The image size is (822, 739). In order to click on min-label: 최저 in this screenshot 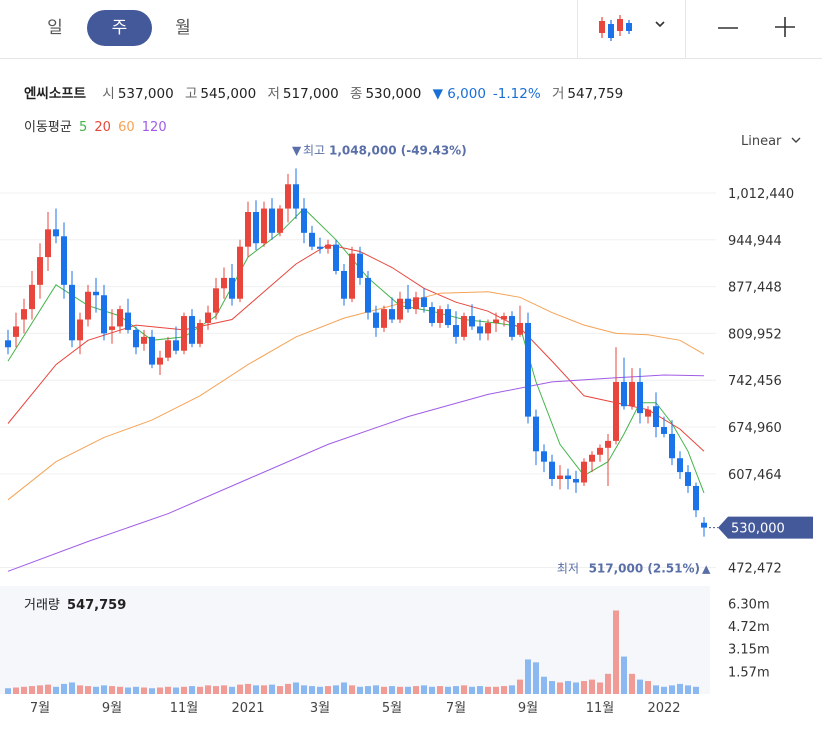, I will do `click(568, 569)`.